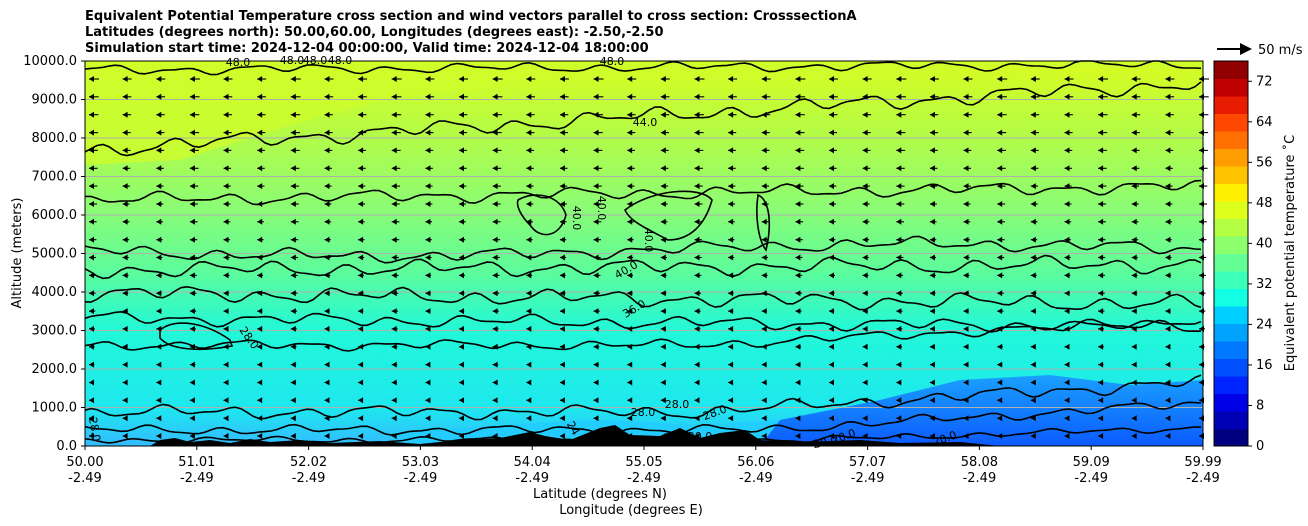 The width and height of the screenshot is (1308, 526). Describe the element at coordinates (648, 240) in the screenshot. I see `contour-label: 40.0` at that location.